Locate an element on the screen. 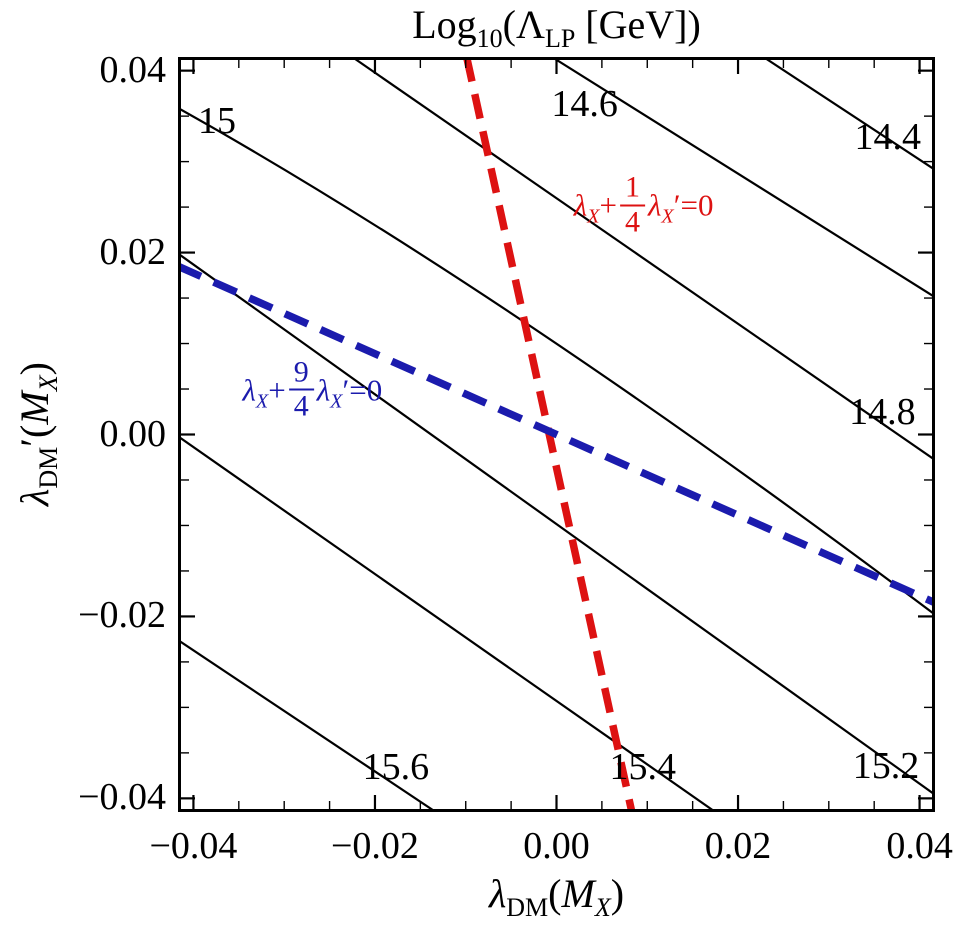 The image size is (960, 929). title-log: Log is located at coordinates (444, 24).